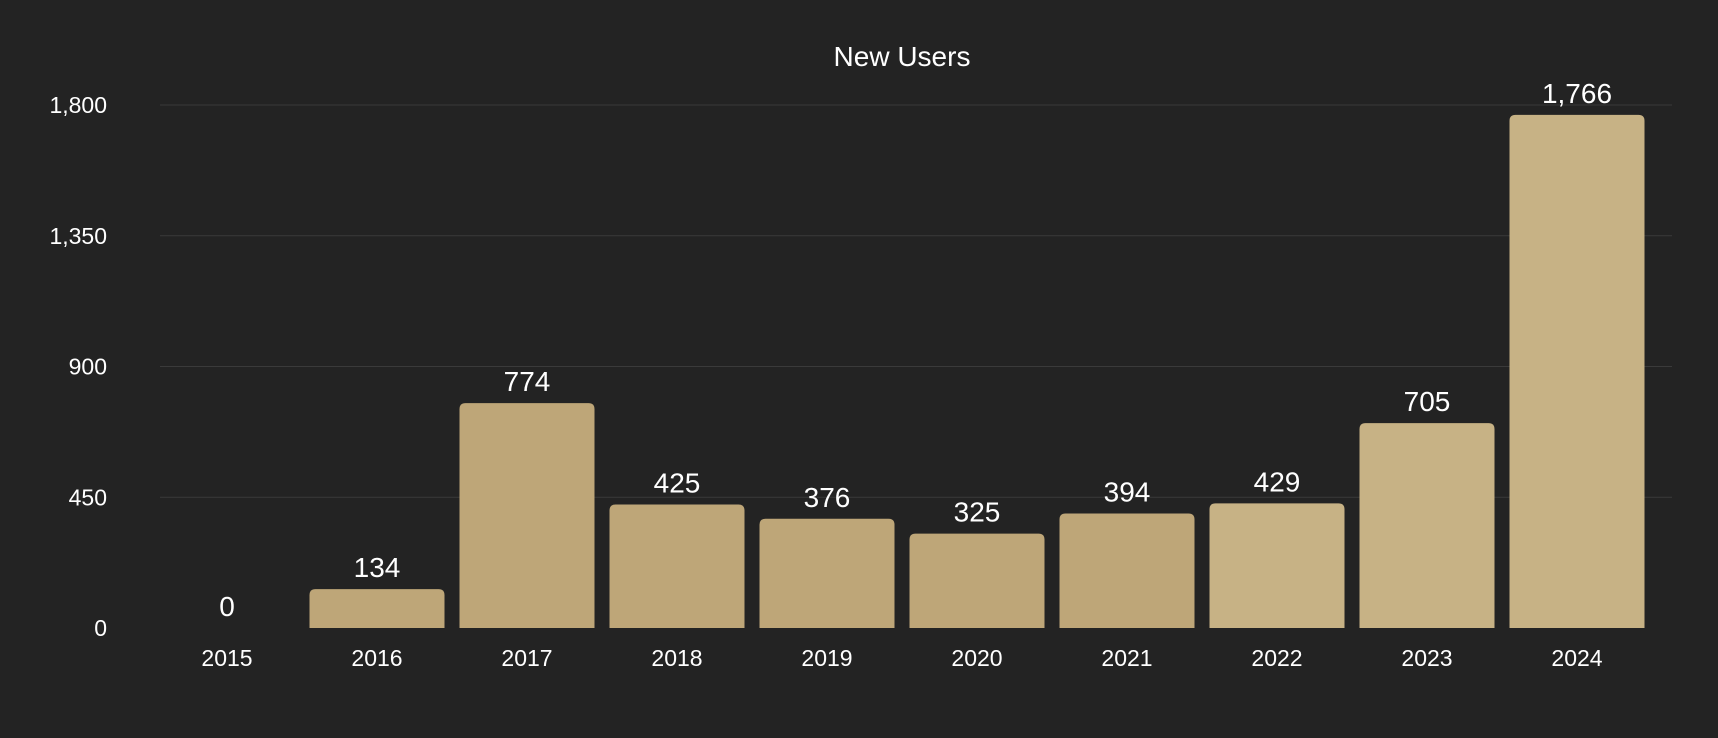  Describe the element at coordinates (1576, 658) in the screenshot. I see `x-tick-label-2024: 2024` at that location.